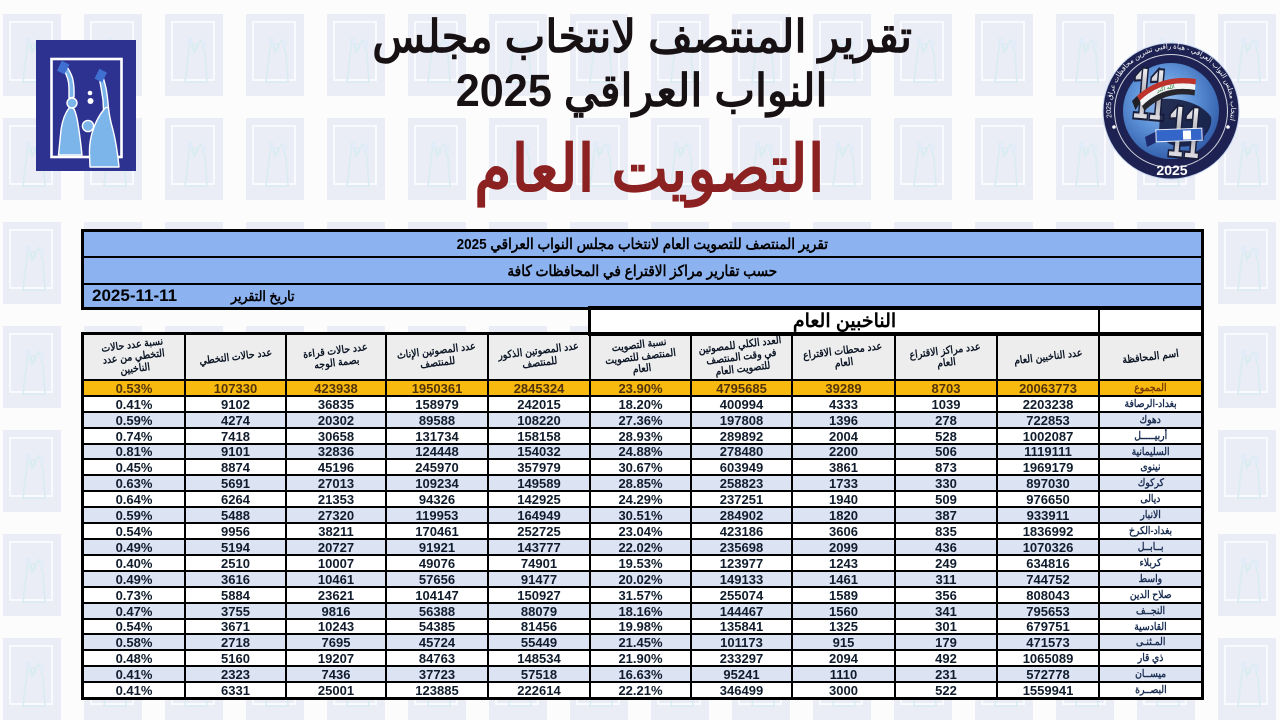  Describe the element at coordinates (1171, 170) in the screenshot. I see `svg-text: 2025` at that location.